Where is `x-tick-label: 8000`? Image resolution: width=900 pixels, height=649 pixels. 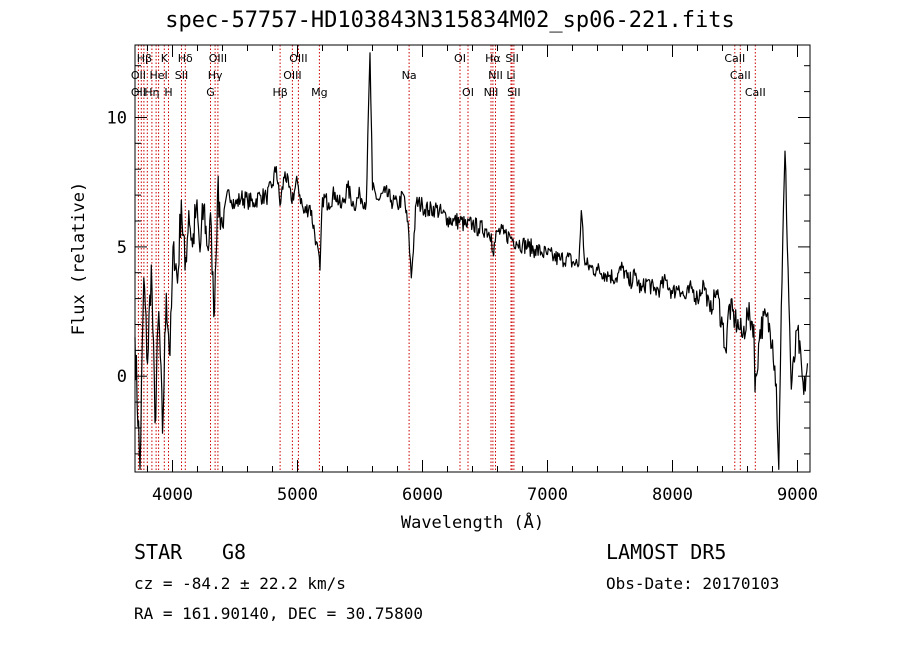
x-tick-label: 8000 is located at coordinates (672, 495).